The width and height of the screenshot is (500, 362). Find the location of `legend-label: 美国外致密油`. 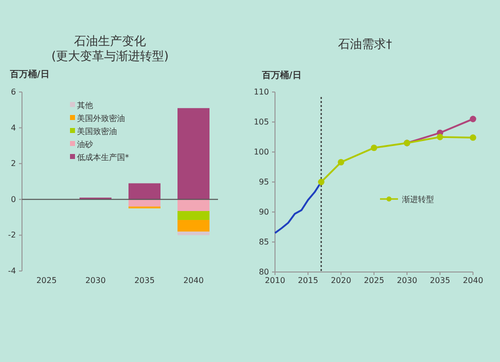

legend-label: 美国外致密油 is located at coordinates (101, 118).